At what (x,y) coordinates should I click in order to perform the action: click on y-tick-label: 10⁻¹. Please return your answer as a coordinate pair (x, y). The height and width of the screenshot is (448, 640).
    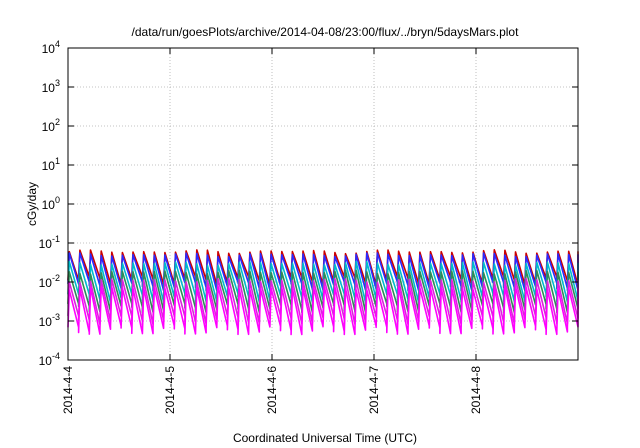
    Looking at the image, I should click on (49, 242).